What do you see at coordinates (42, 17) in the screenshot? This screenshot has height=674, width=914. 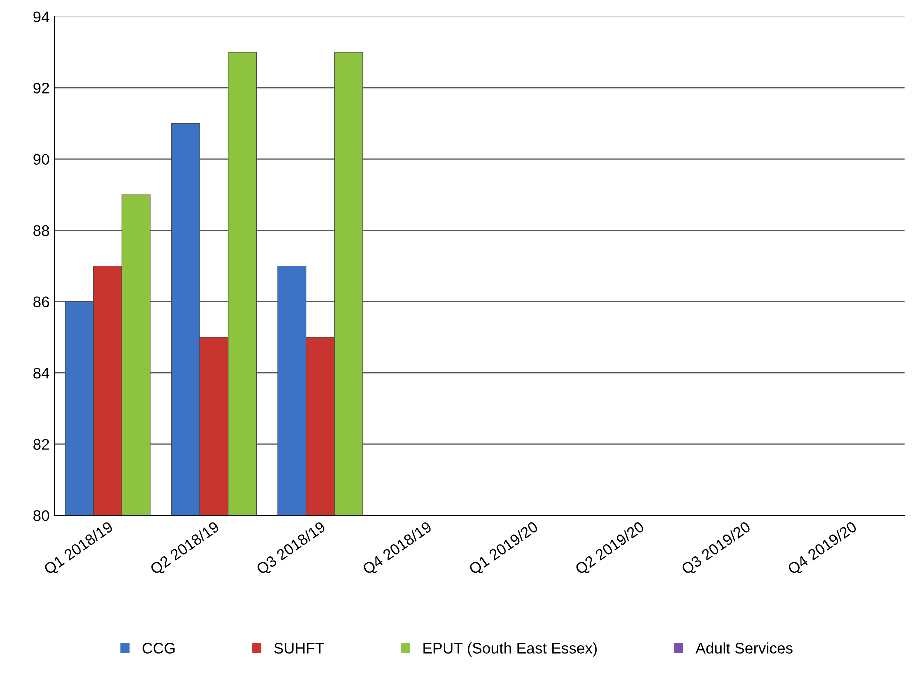 I see `y-tick-label: 94` at bounding box center [42, 17].